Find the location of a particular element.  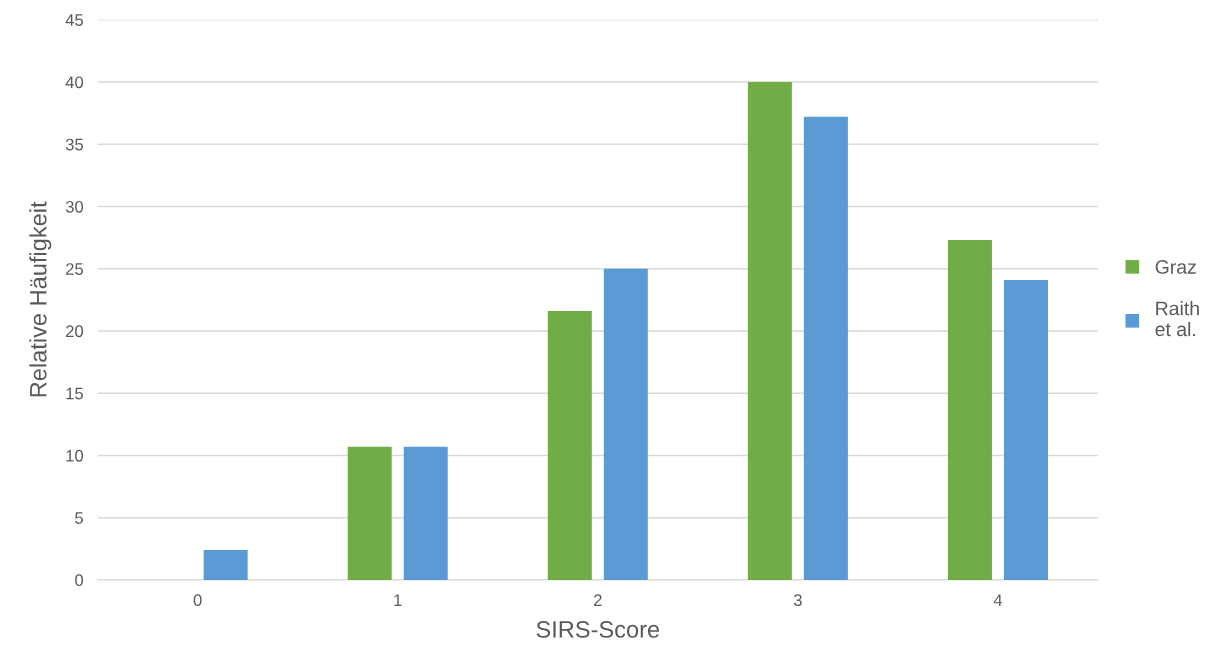

y-tick-label: 10 is located at coordinates (75, 455).